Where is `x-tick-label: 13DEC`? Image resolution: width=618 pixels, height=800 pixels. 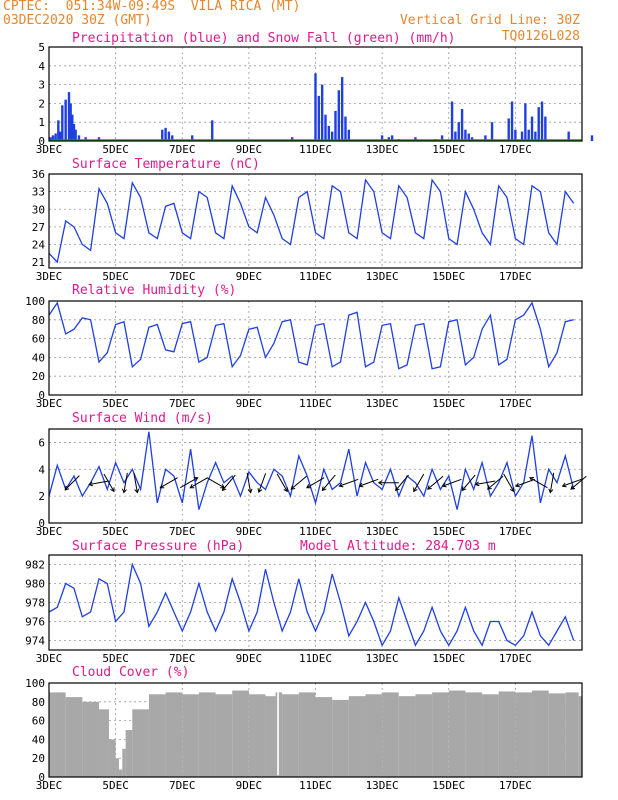
x-tick-label: 13DEC is located at coordinates (382, 149).